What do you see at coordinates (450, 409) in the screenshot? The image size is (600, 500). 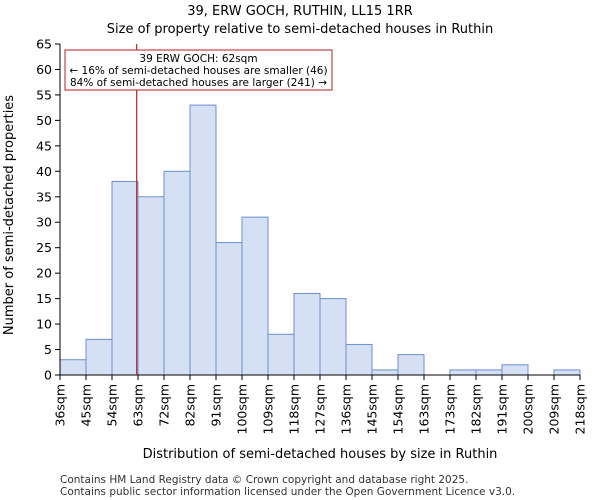 I see `x-tick-label: 173sqm` at bounding box center [450, 409].